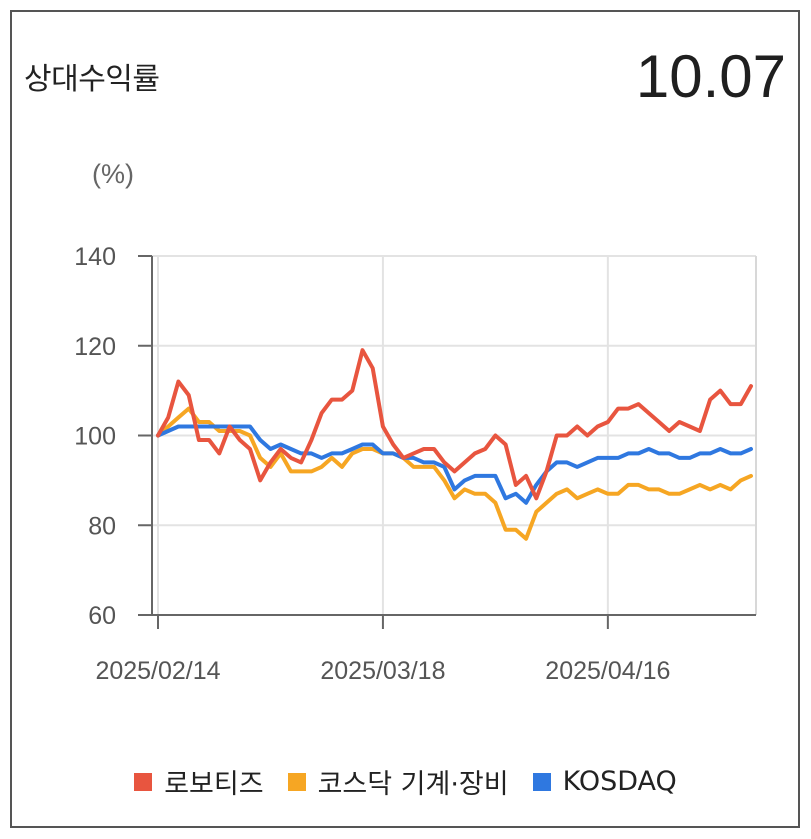 Image resolution: width=811 pixels, height=839 pixels. Describe the element at coordinates (102, 616) in the screenshot. I see `y-tick-label: 60` at that location.